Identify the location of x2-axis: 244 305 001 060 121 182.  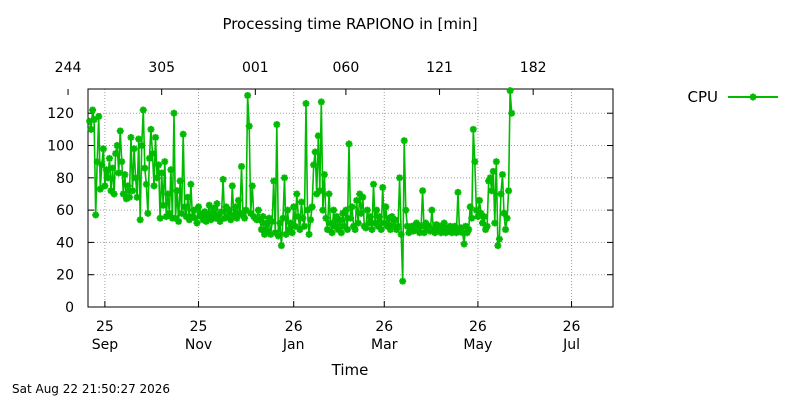
(301, 77).